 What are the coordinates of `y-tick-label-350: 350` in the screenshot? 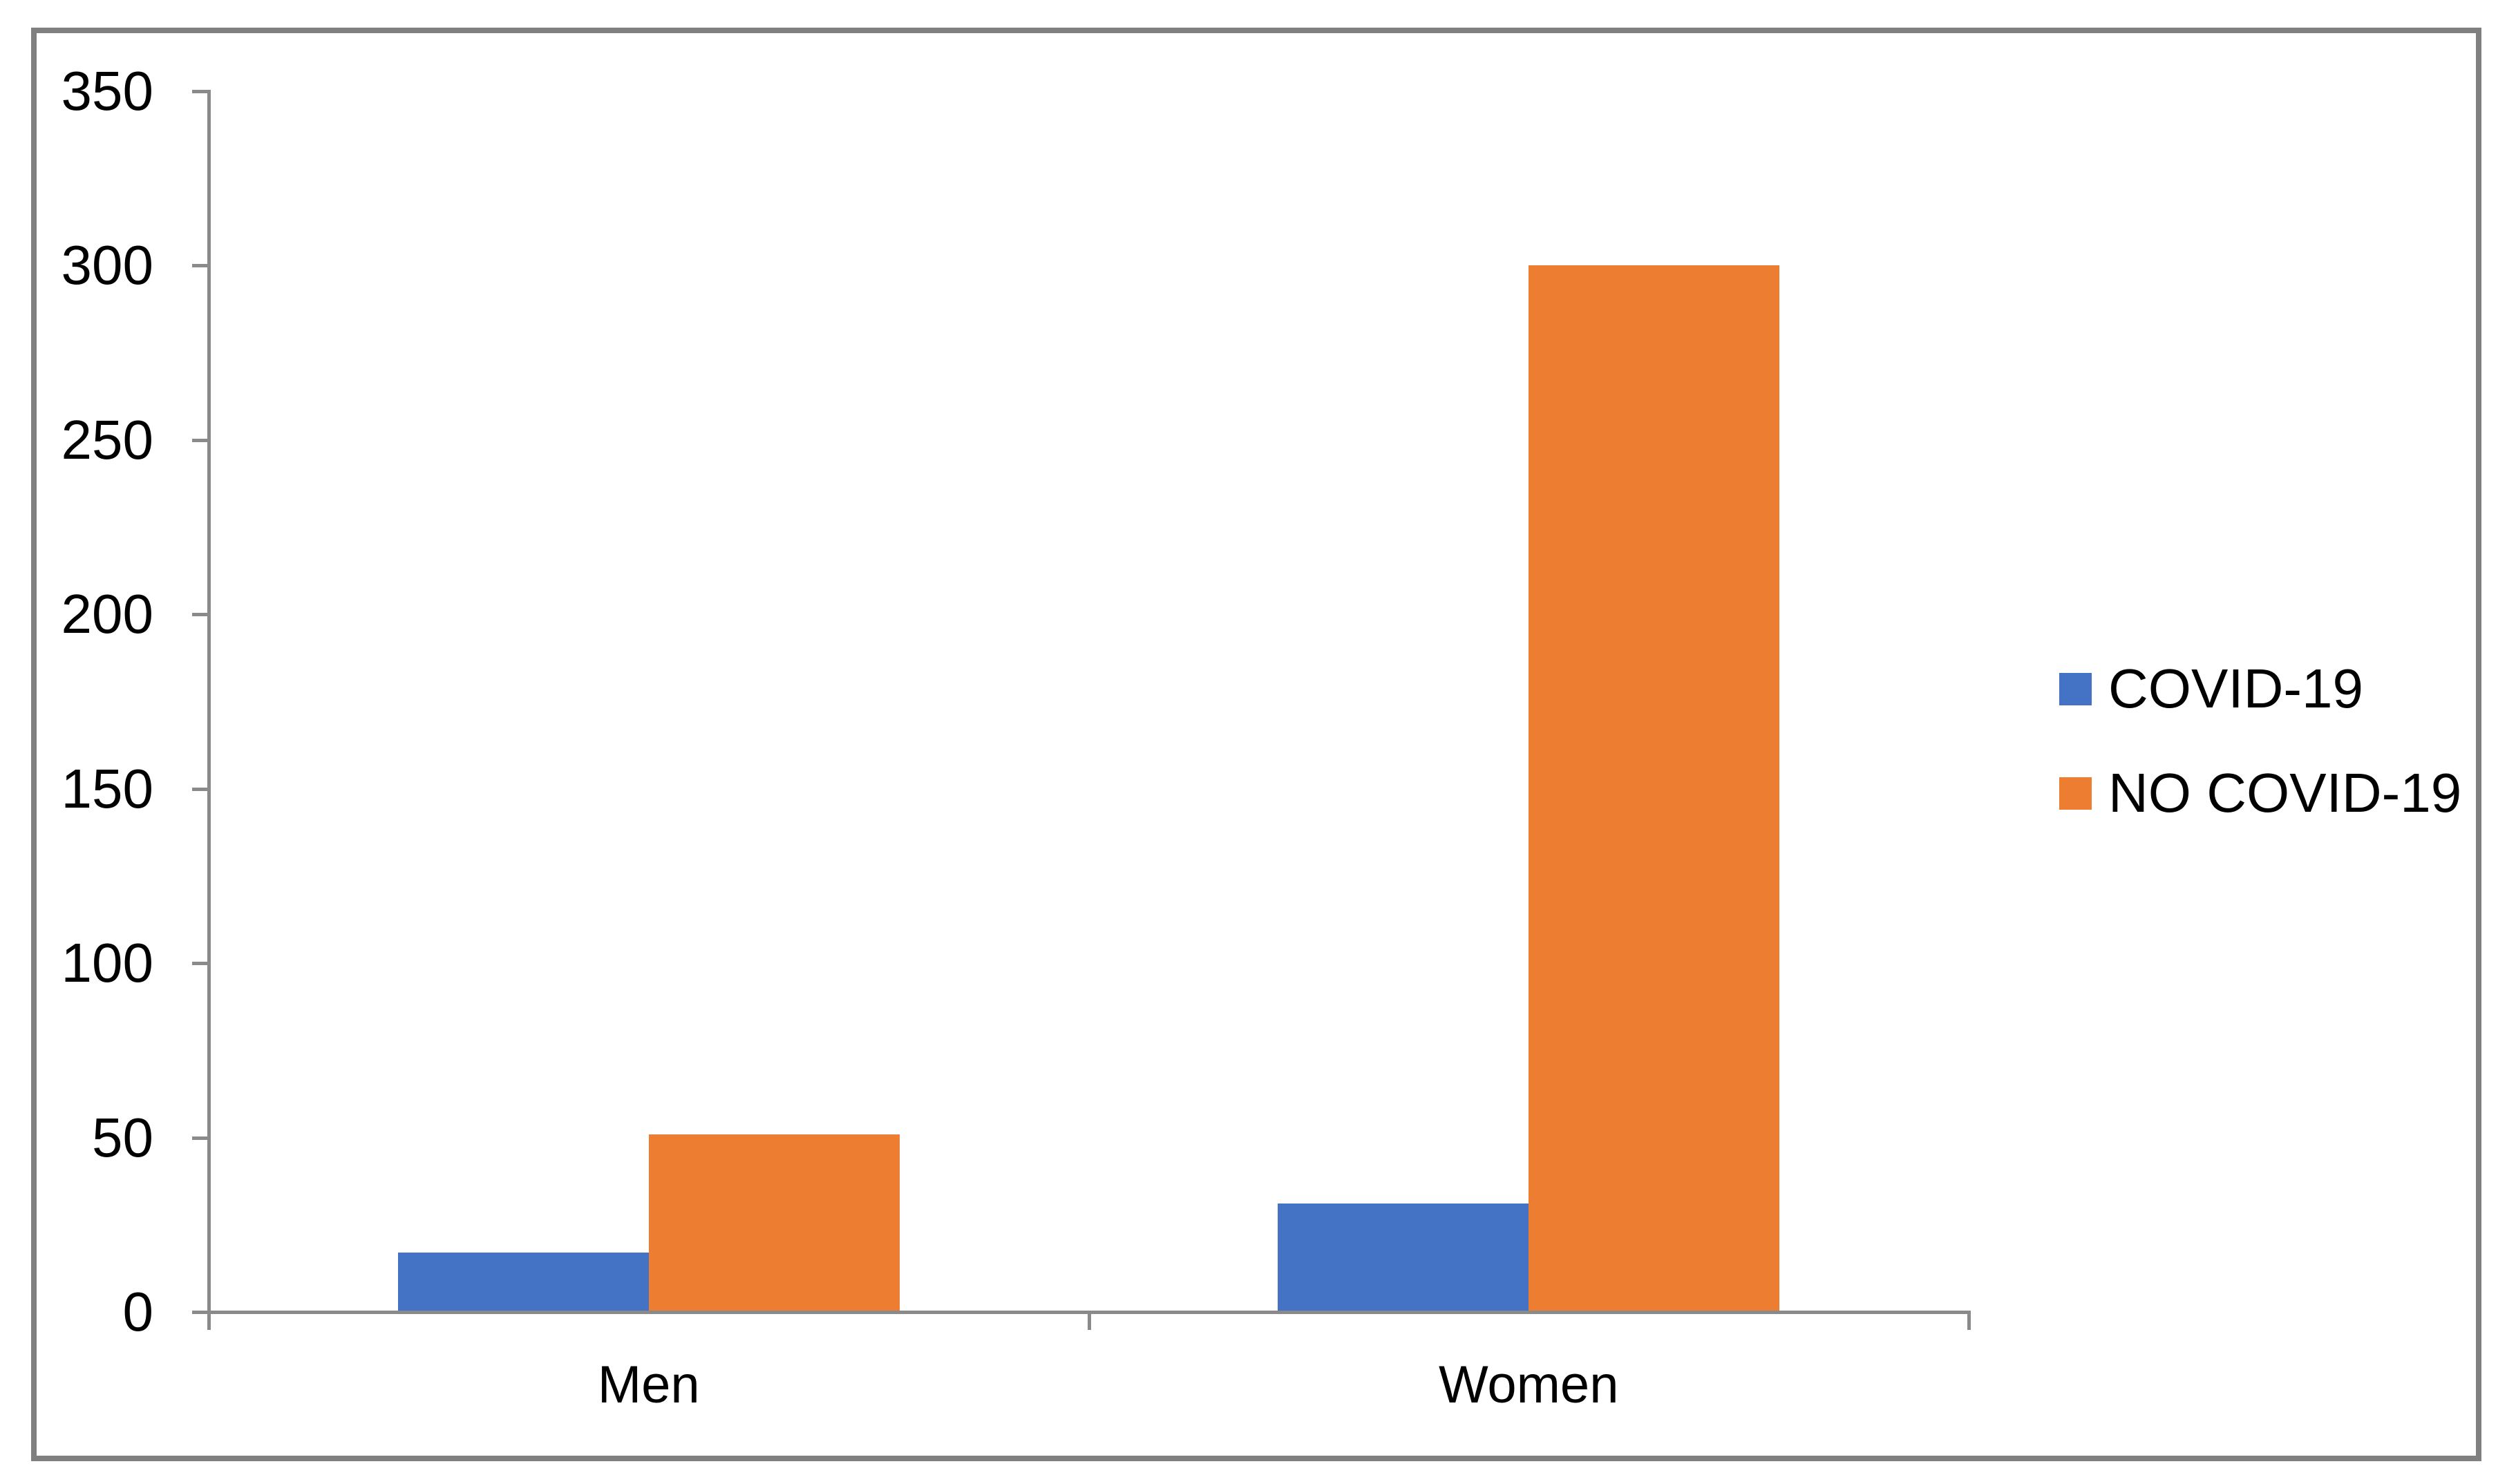 It's located at (107, 91).